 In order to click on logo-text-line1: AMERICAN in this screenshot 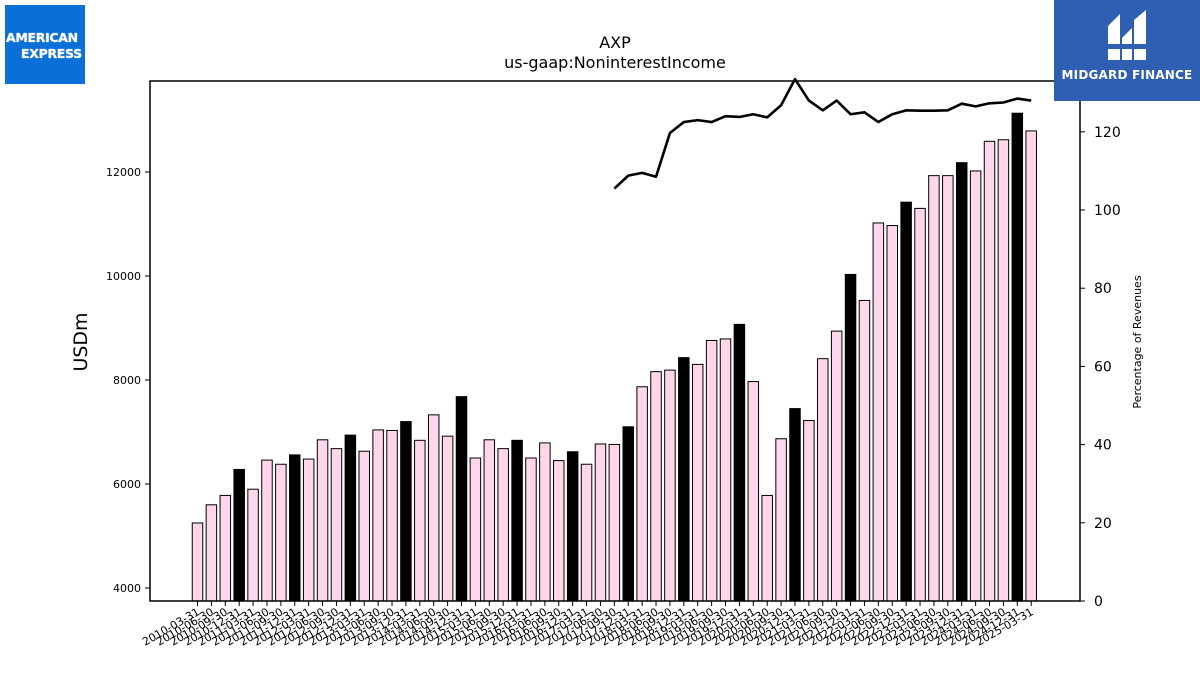, I will do `click(42, 37)`.